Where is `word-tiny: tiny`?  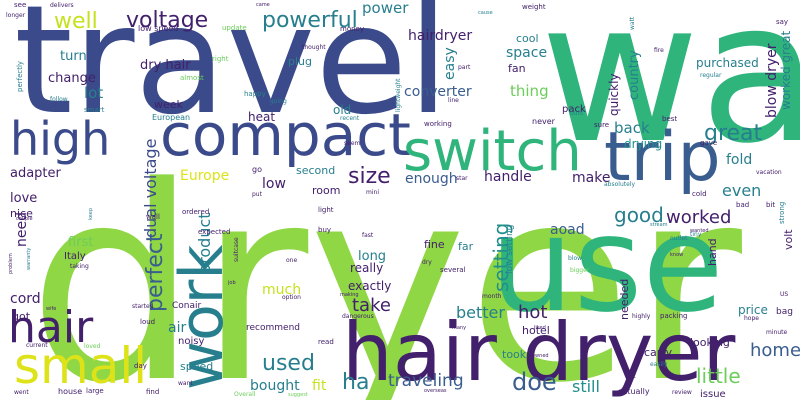
word-tiny: tiny is located at coordinates (696, 234).